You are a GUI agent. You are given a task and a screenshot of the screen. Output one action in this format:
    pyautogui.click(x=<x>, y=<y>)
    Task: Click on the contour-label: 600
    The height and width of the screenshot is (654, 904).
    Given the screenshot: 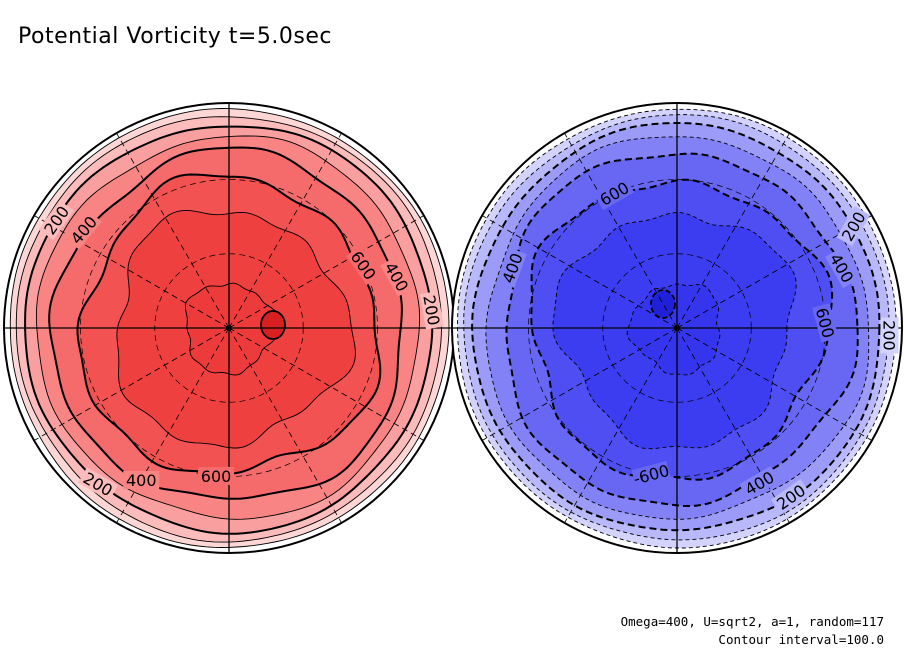 What is the action you would take?
    pyautogui.click(x=216, y=476)
    